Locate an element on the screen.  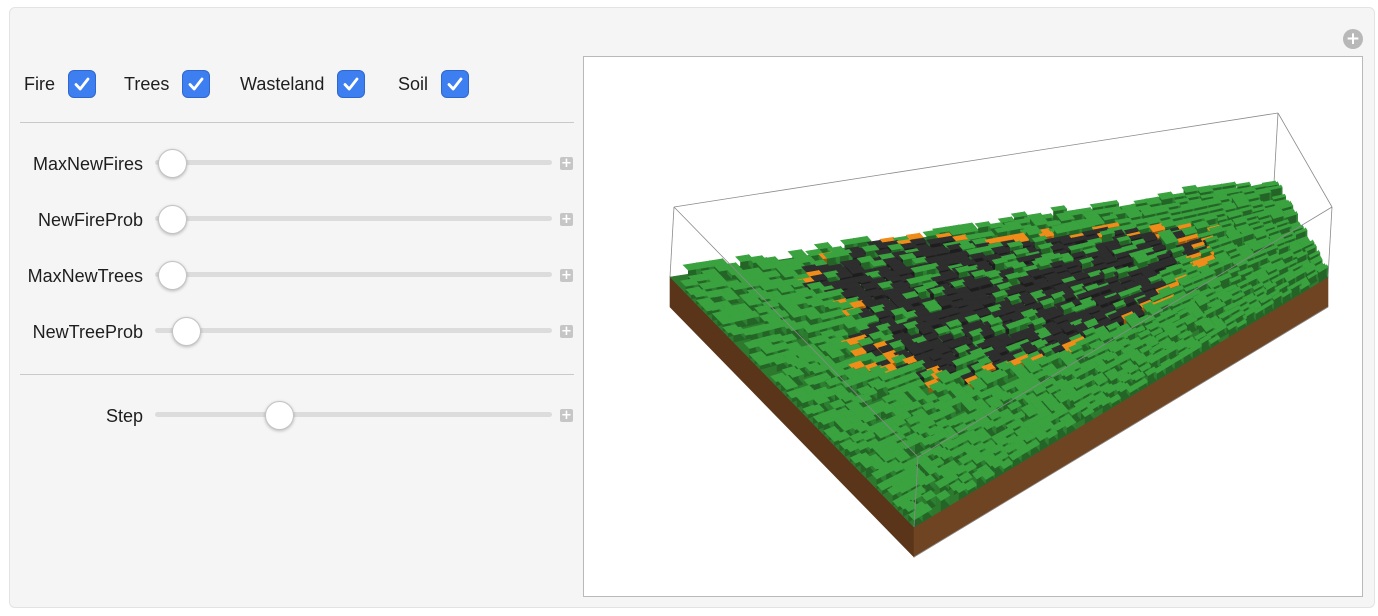
slider-label-maxnewfires: MaxNewFires is located at coordinates (87, 164).